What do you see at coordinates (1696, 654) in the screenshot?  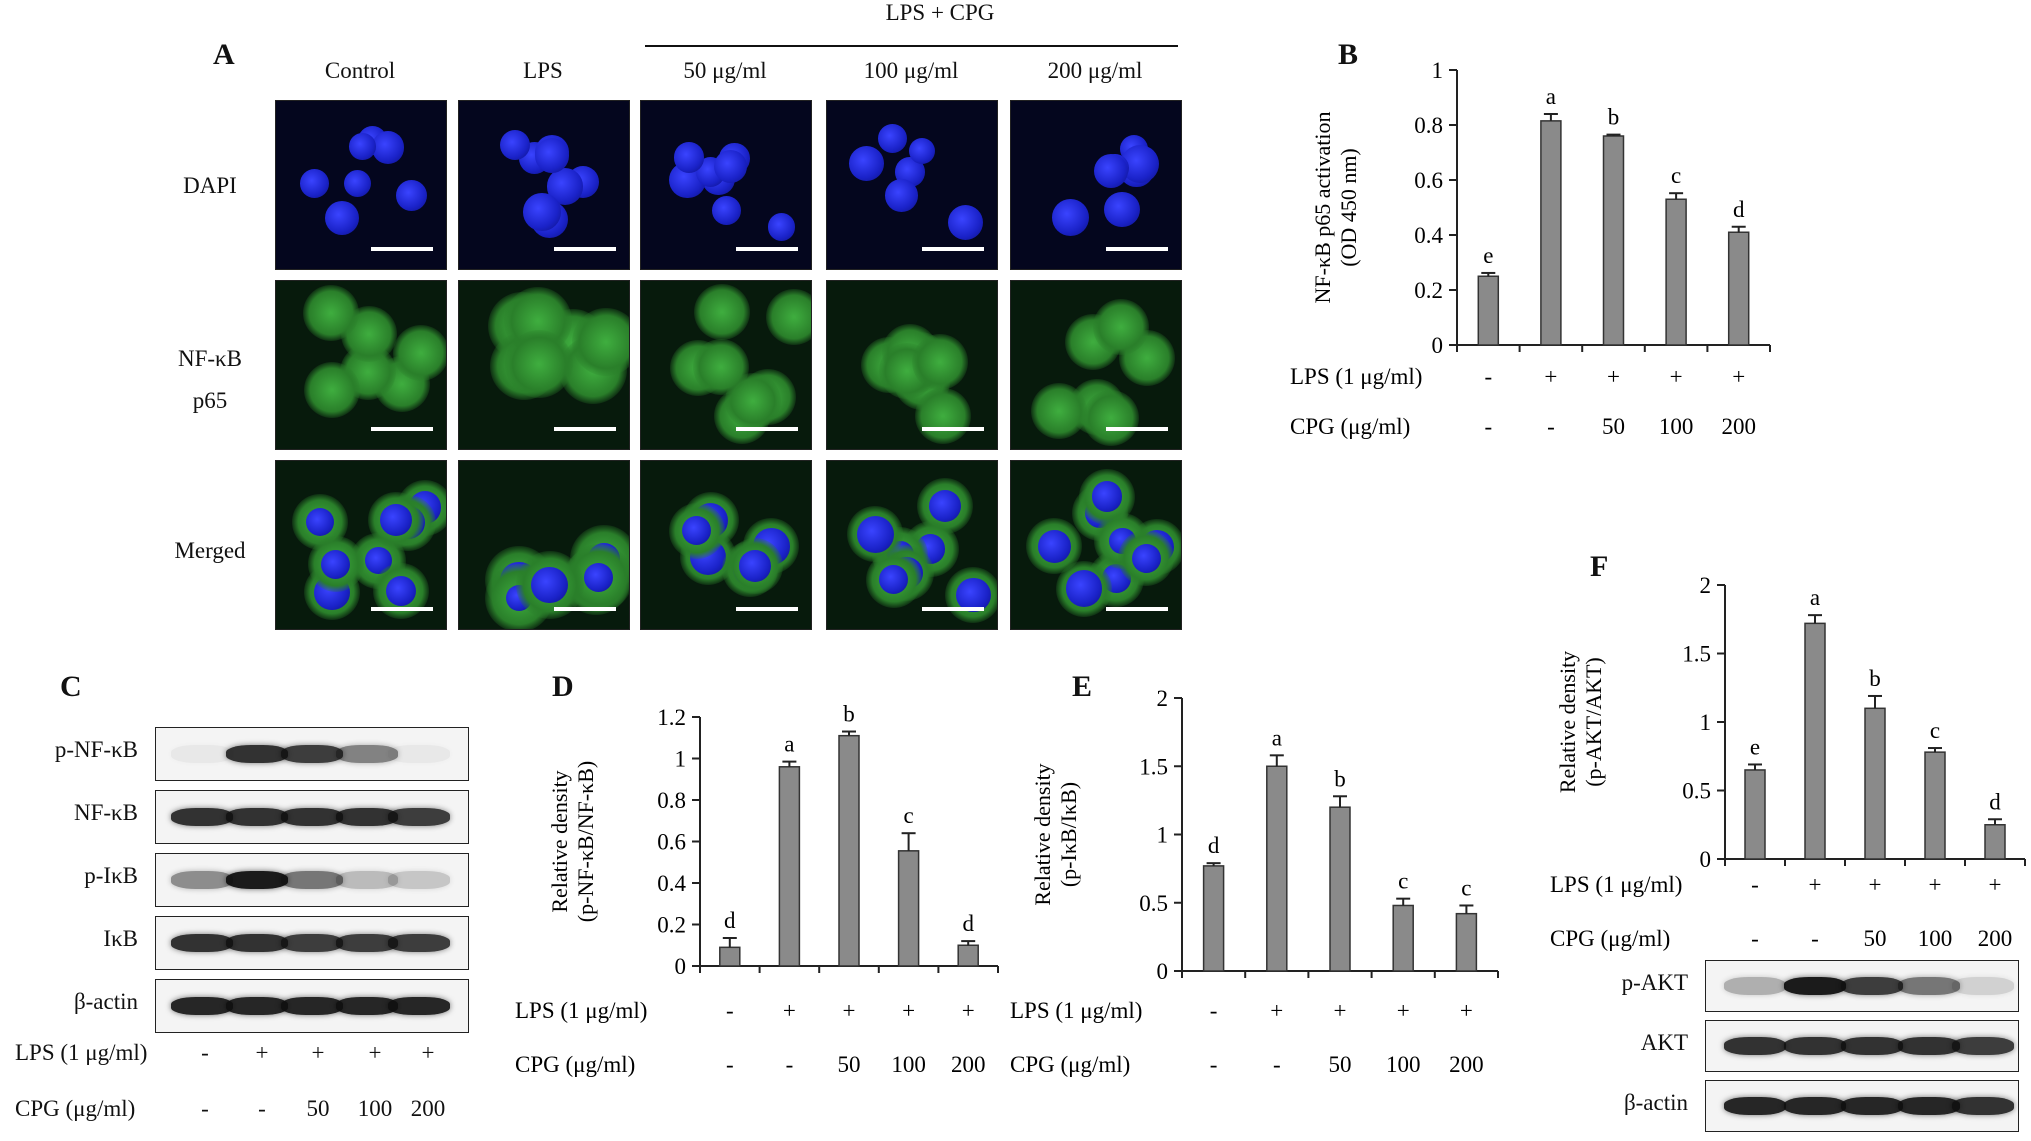 I see `y-tick-label: 1.5` at bounding box center [1696, 654].